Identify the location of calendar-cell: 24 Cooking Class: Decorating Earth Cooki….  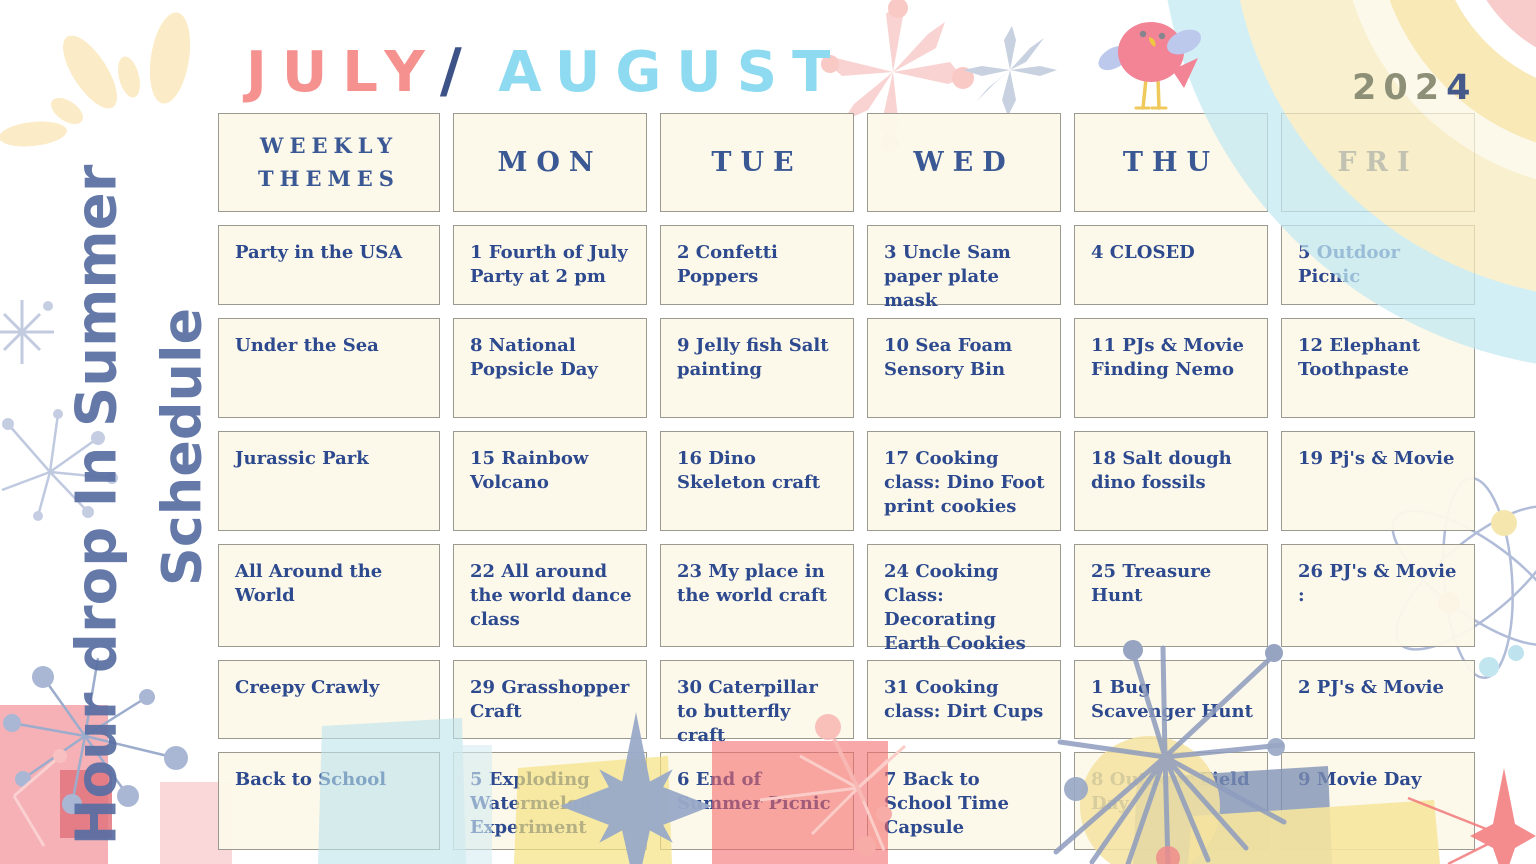
(964, 599).